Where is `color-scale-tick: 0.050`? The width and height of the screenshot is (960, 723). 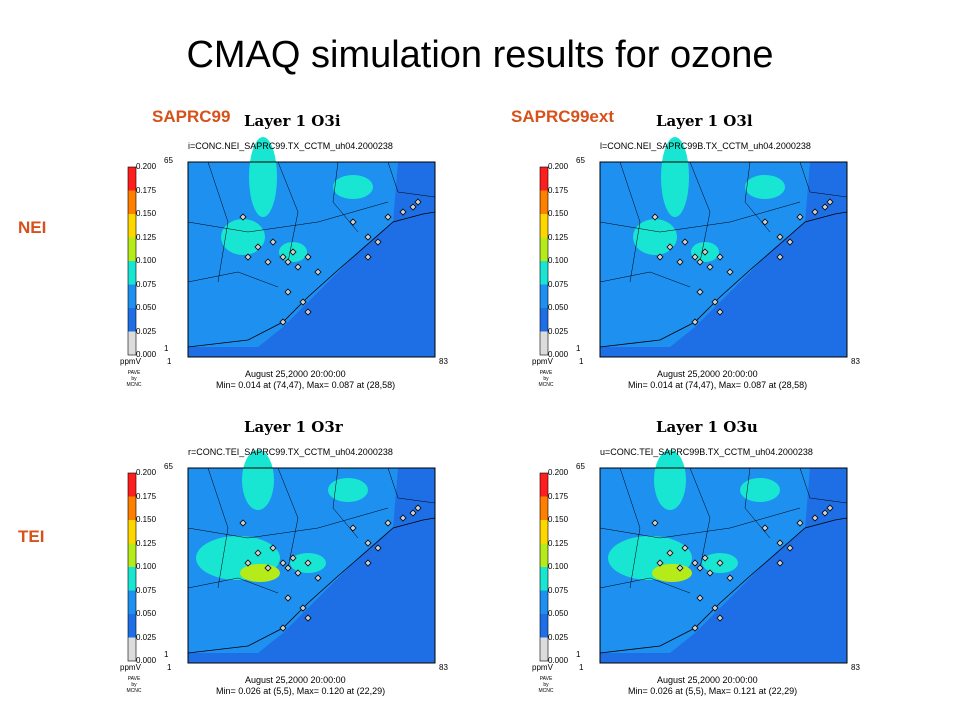
color-scale-tick: 0.050 is located at coordinates (558, 307).